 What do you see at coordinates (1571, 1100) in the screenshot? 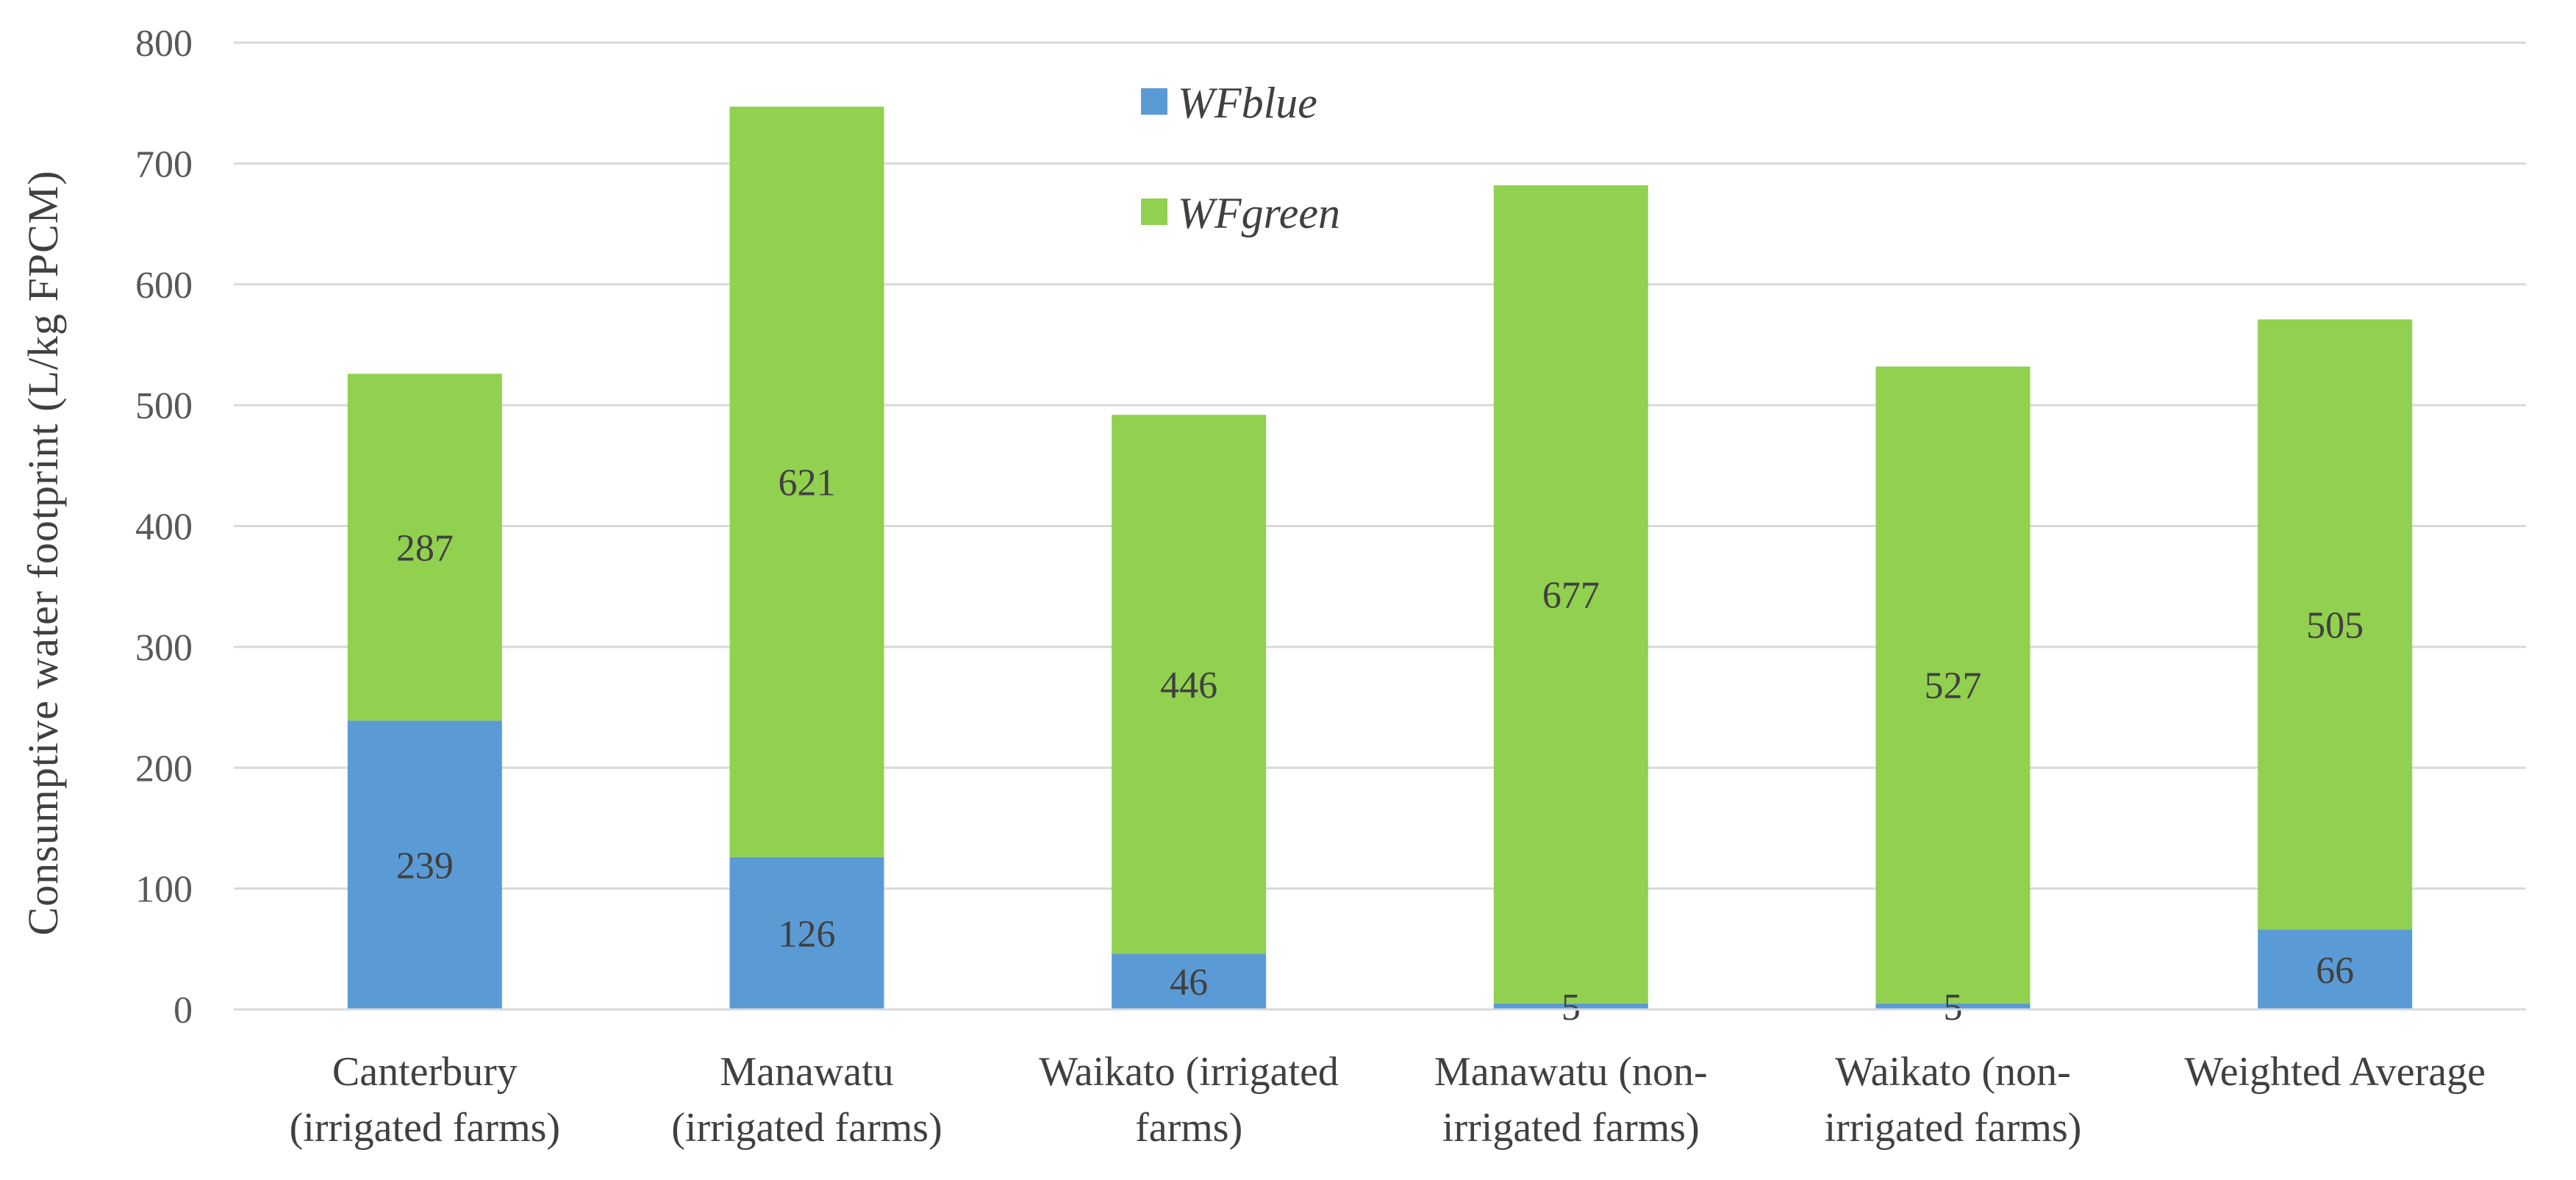
I see `x-category-label: Manawatu (non-irrigated farms)` at bounding box center [1571, 1100].